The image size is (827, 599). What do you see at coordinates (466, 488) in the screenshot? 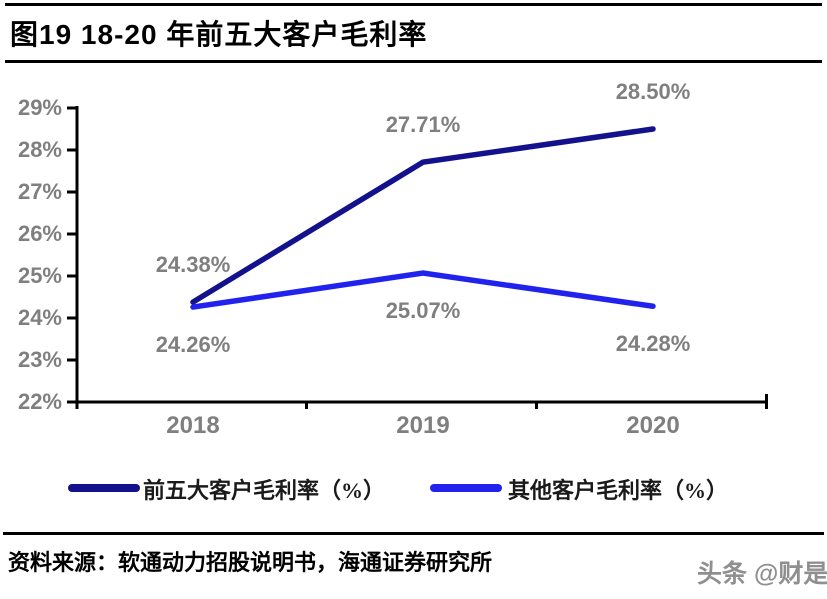
I see `legend-swatch-others` at bounding box center [466, 488].